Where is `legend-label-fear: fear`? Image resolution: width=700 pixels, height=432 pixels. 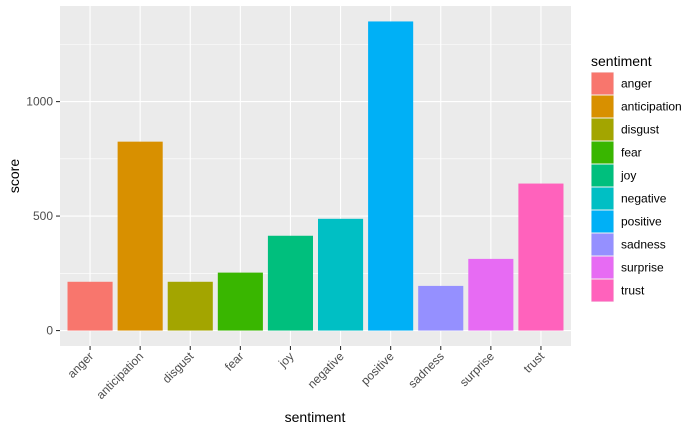
legend-label-fear: fear is located at coordinates (631, 153).